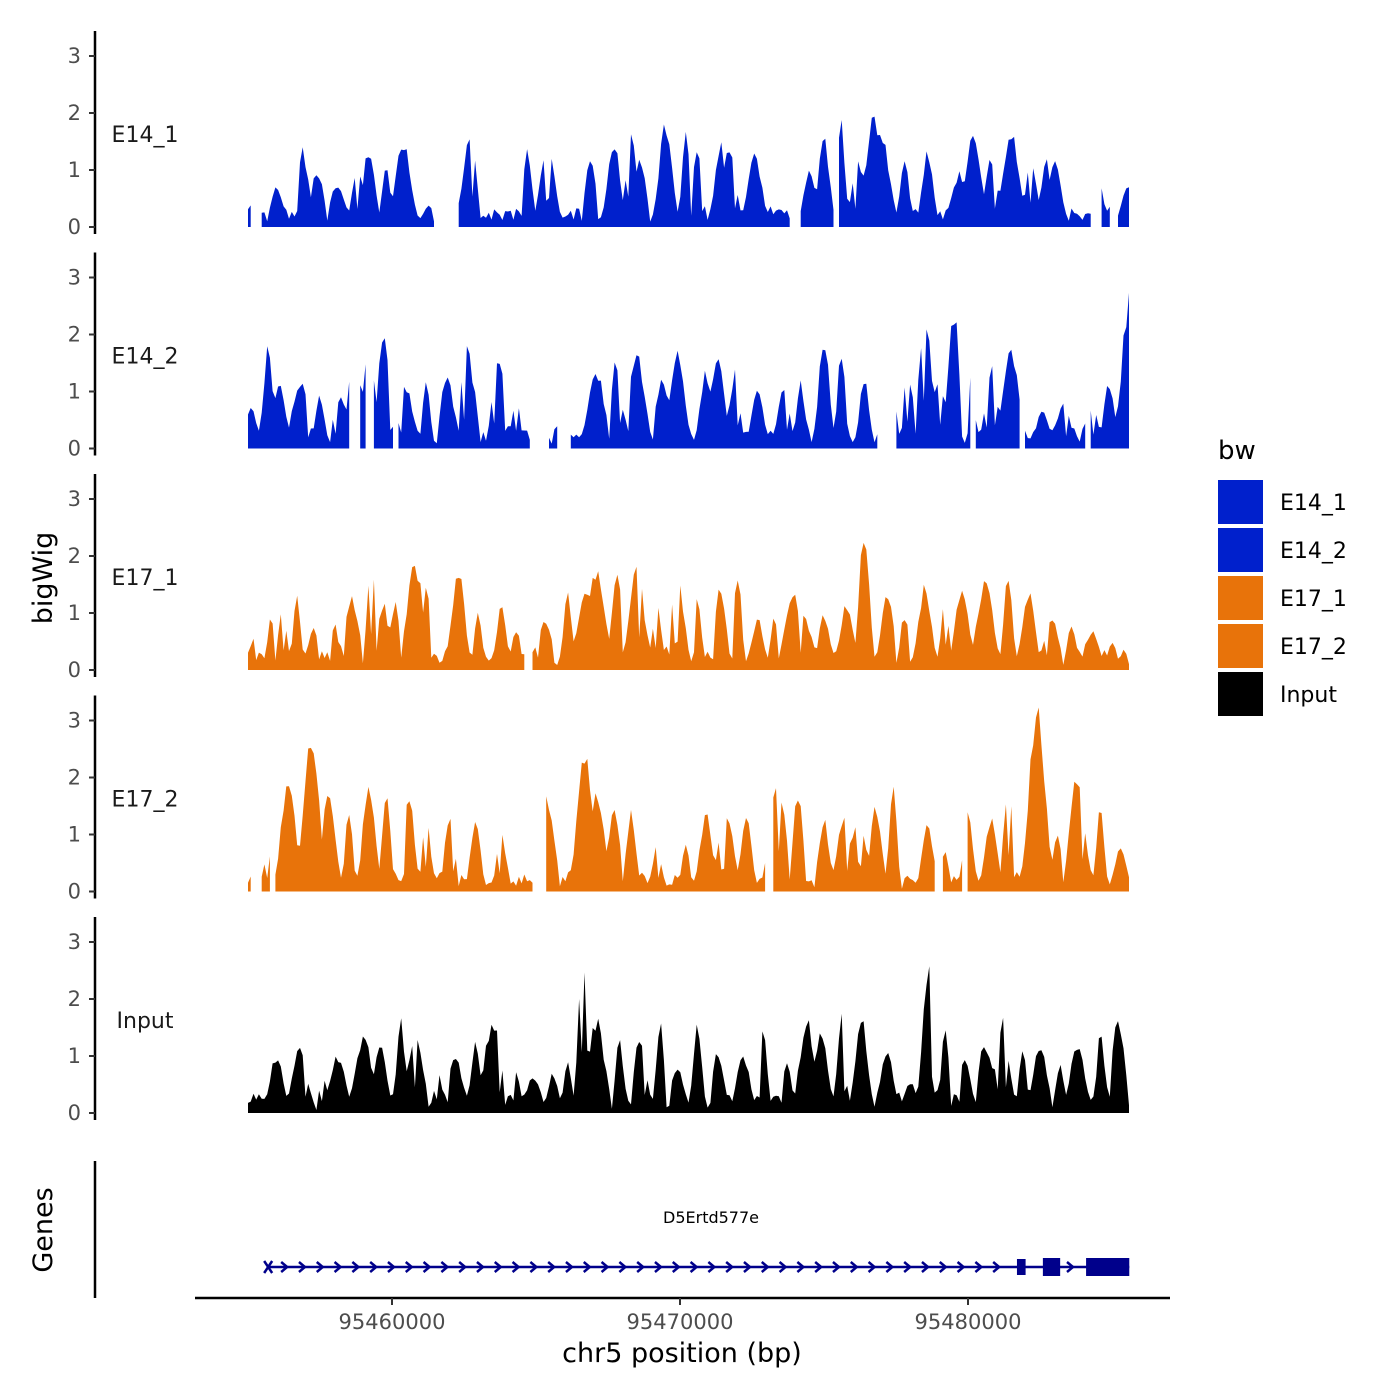 The width and height of the screenshot is (1400, 1400). Describe the element at coordinates (145, 1021) in the screenshot. I see `track-label: Input` at that location.